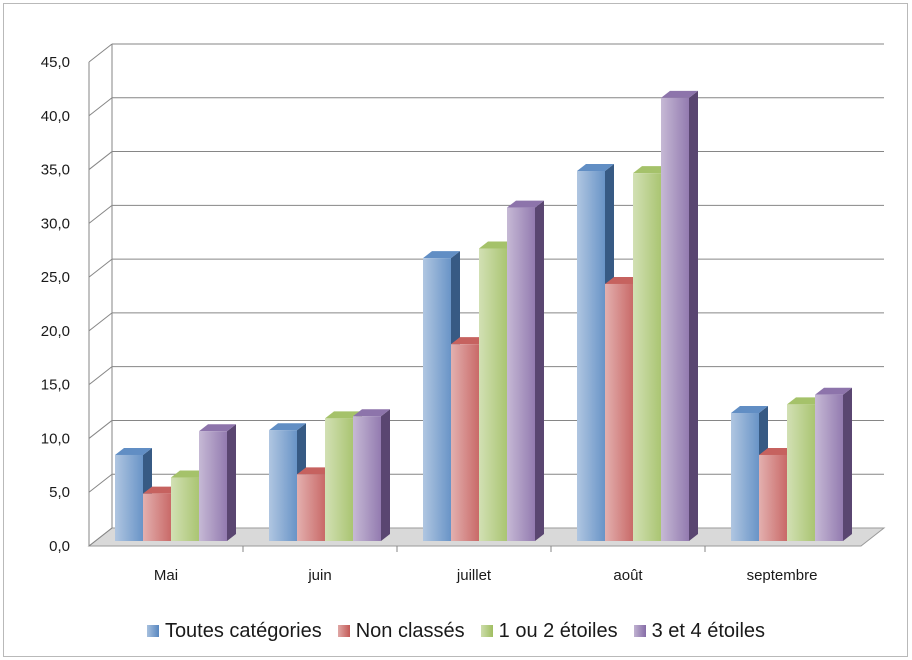 This screenshot has width=912, height=660. I want to click on y-tick-label: 15,0, so click(55, 385).